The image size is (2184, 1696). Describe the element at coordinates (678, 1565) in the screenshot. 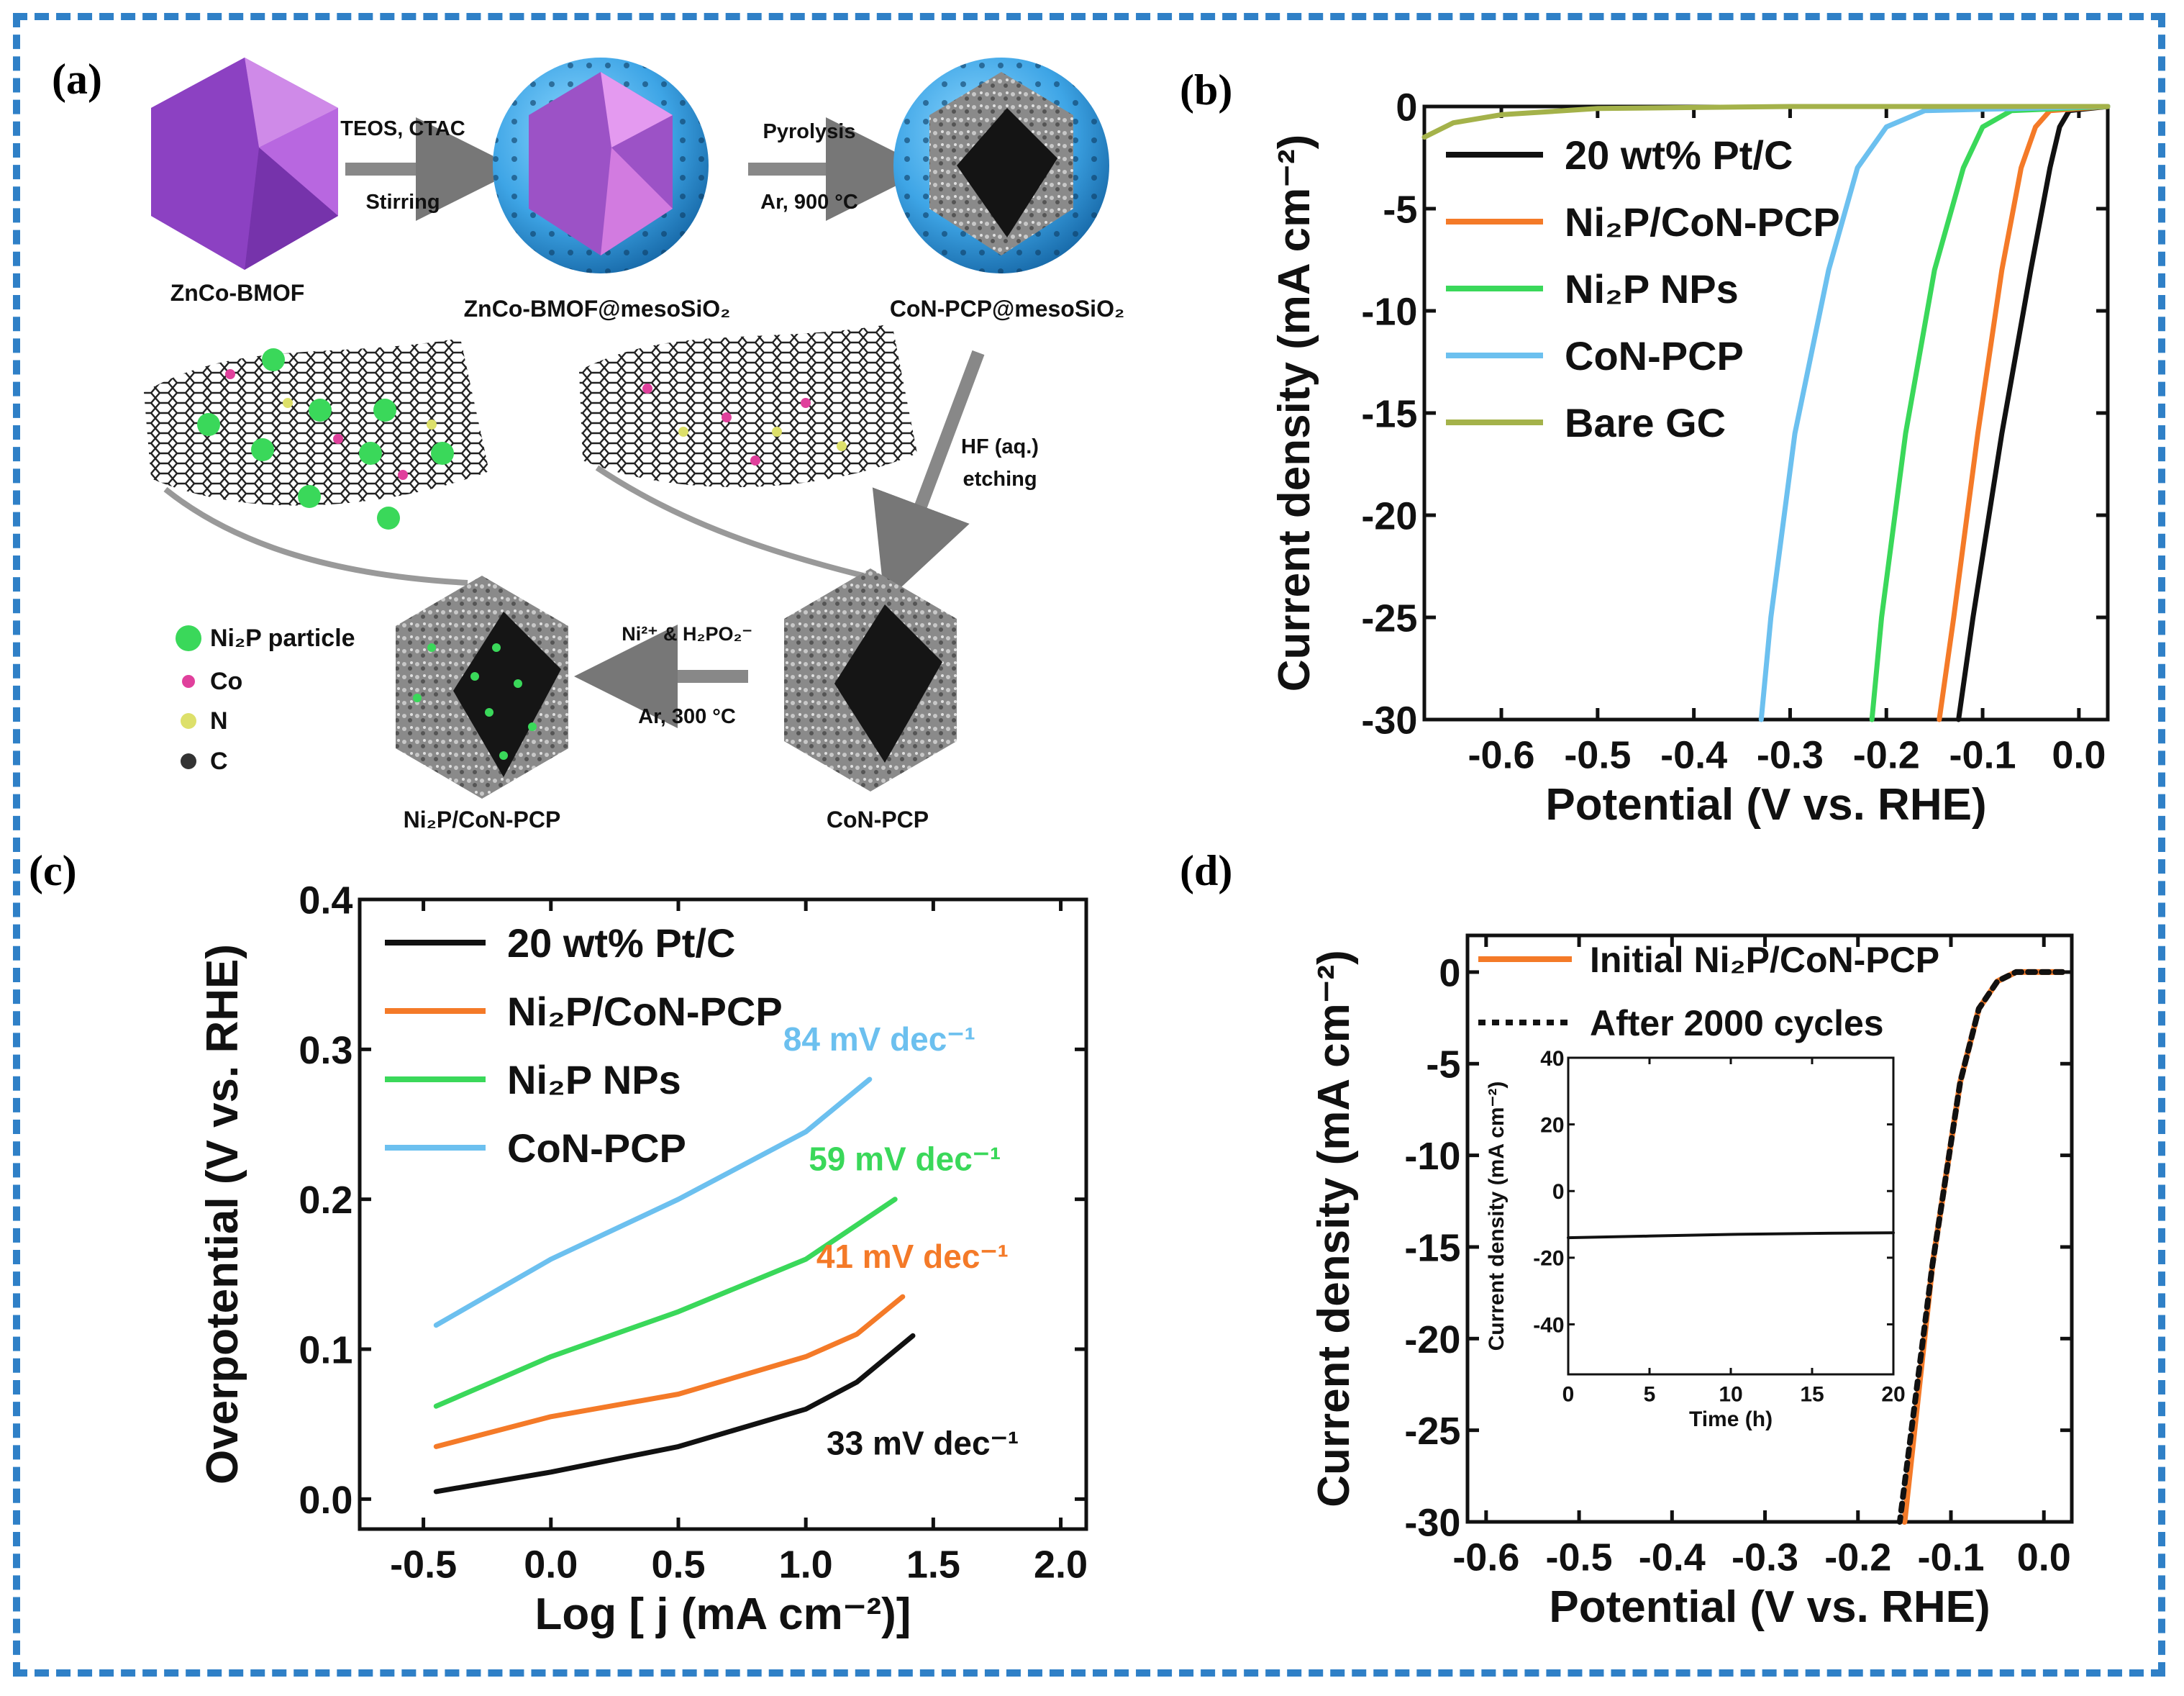

I see `c-xtick-label: 0.5` at that location.